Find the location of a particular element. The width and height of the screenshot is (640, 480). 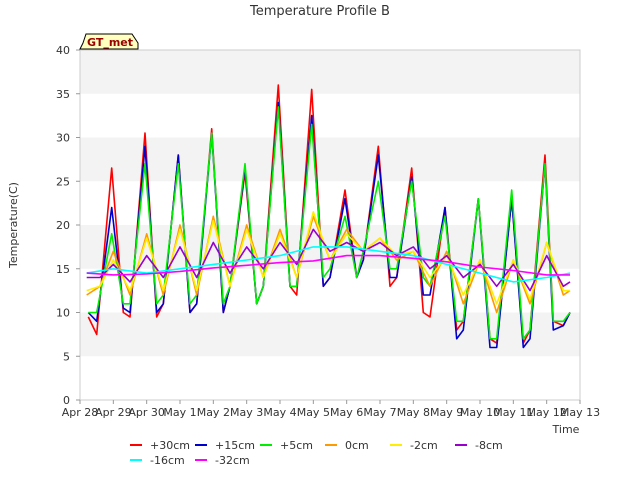

gt-met-label: GT_met is located at coordinates (109, 41).